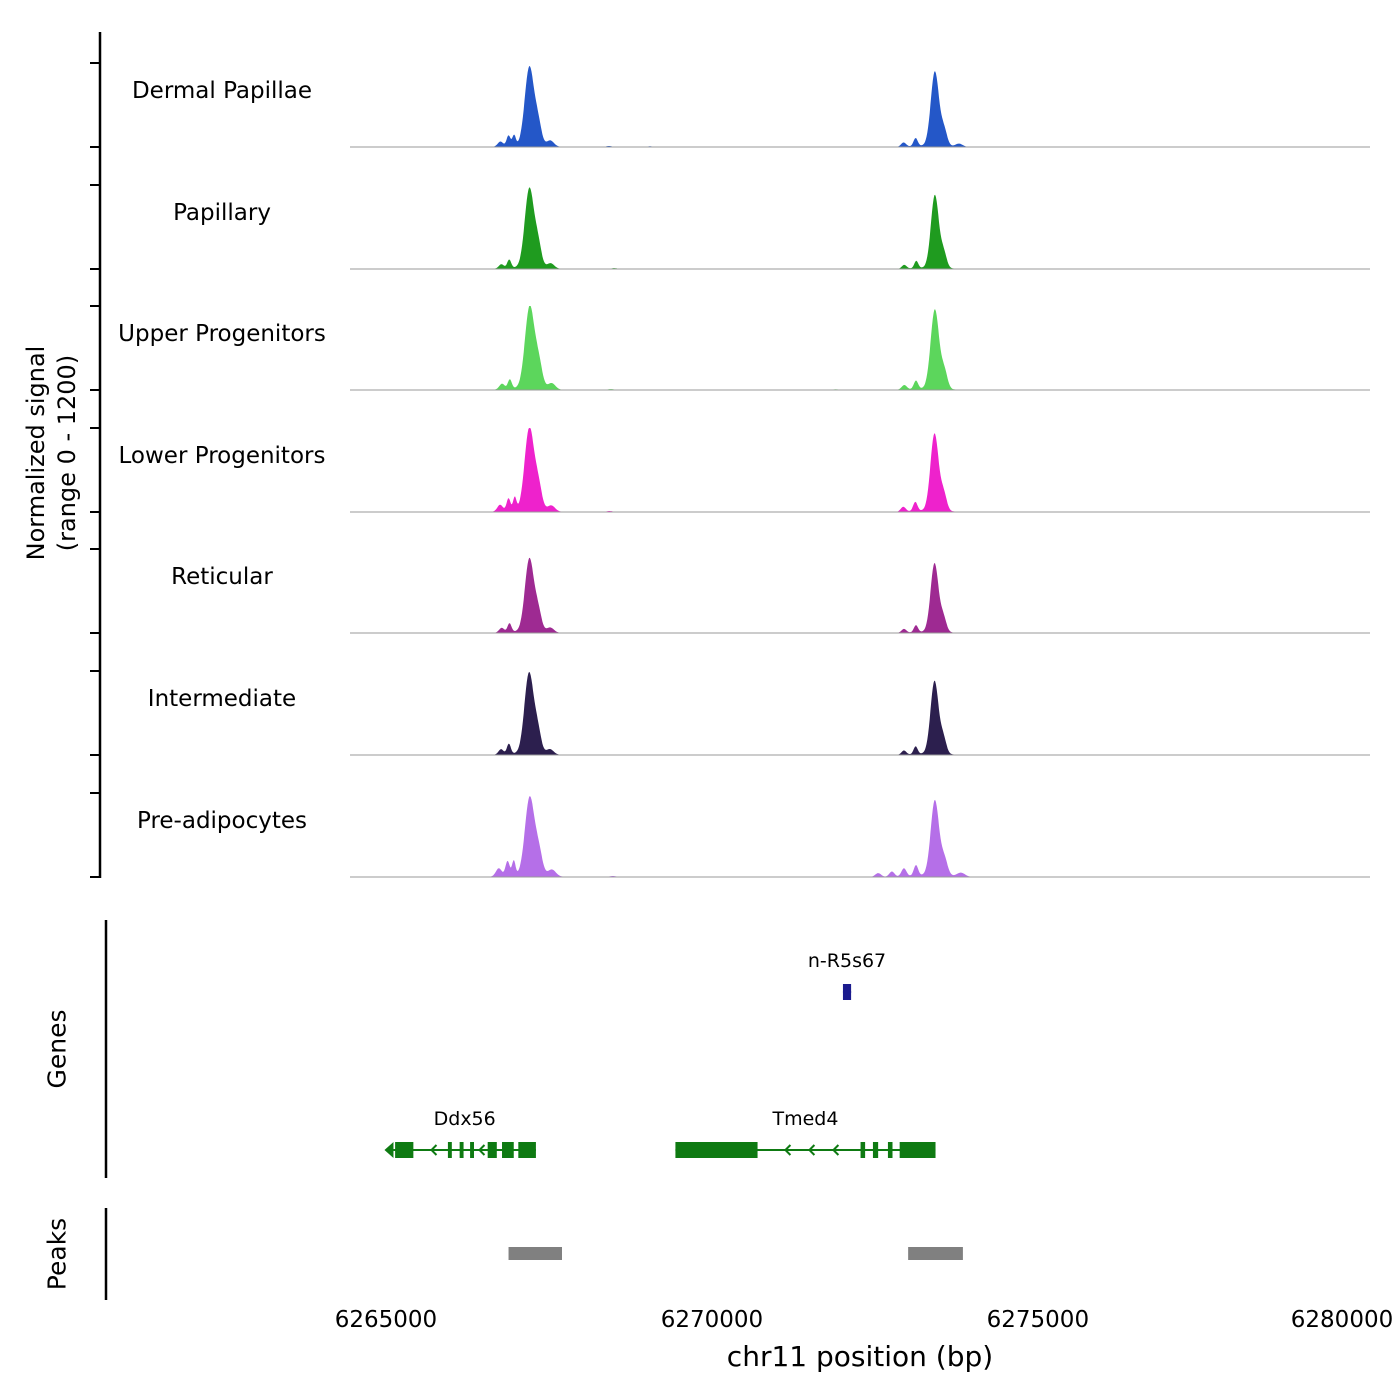 This screenshot has height=1400, width=1400. I want to click on x-tick-label: 6280000, so click(1342, 1320).